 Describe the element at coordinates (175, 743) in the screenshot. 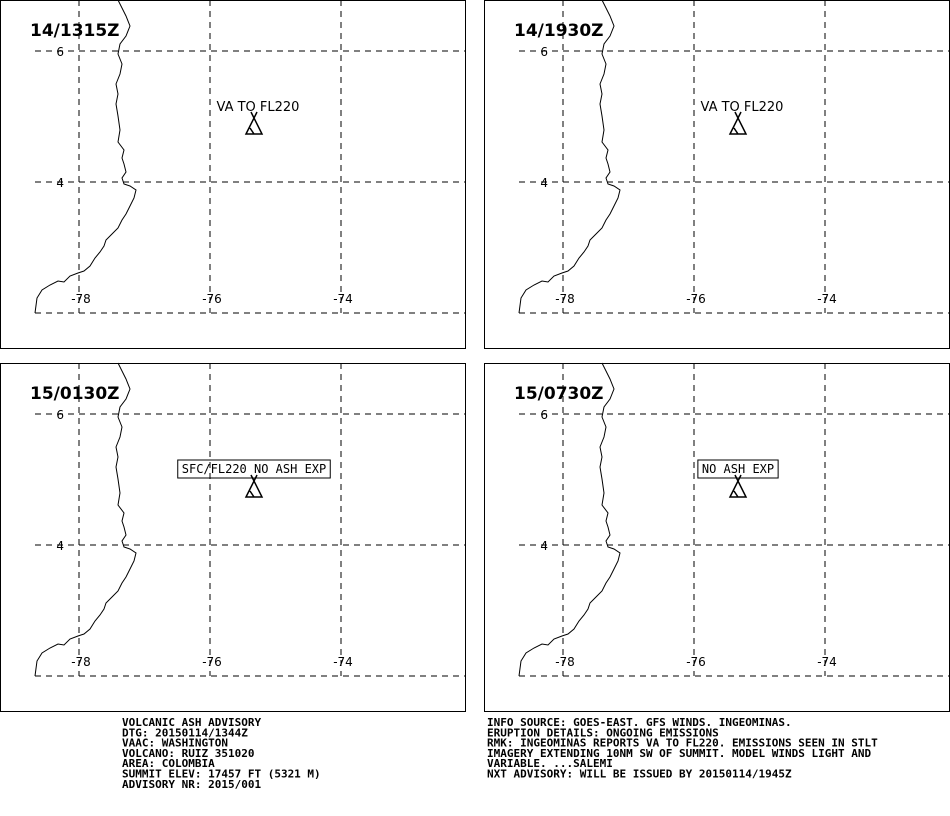

I see `advisory-line: VAAC: WASHINGTON` at that location.